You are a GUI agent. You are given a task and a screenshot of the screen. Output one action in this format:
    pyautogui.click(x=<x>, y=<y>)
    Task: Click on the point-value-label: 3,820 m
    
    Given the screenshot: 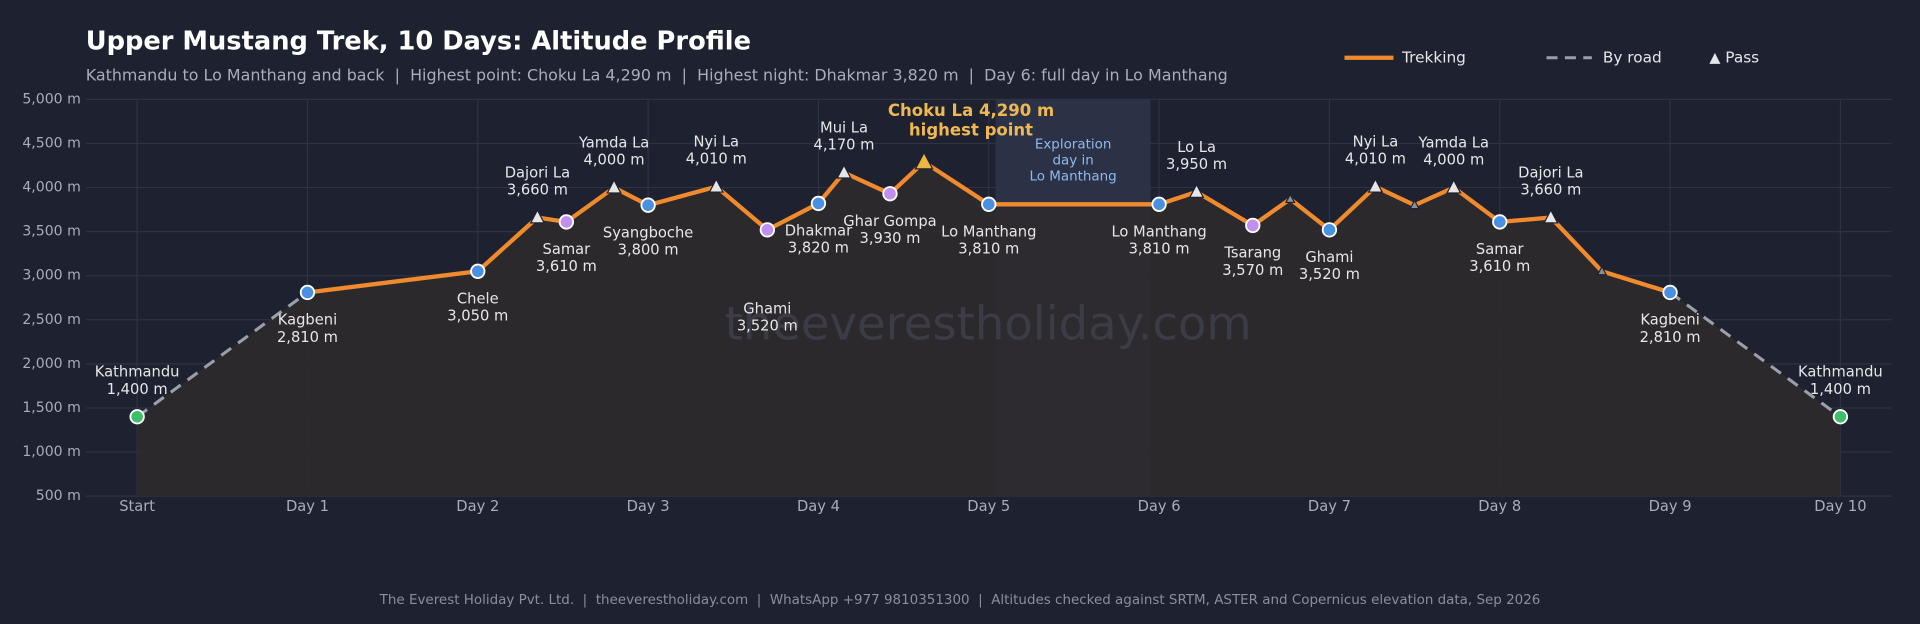 What is the action you would take?
    pyautogui.click(x=818, y=248)
    